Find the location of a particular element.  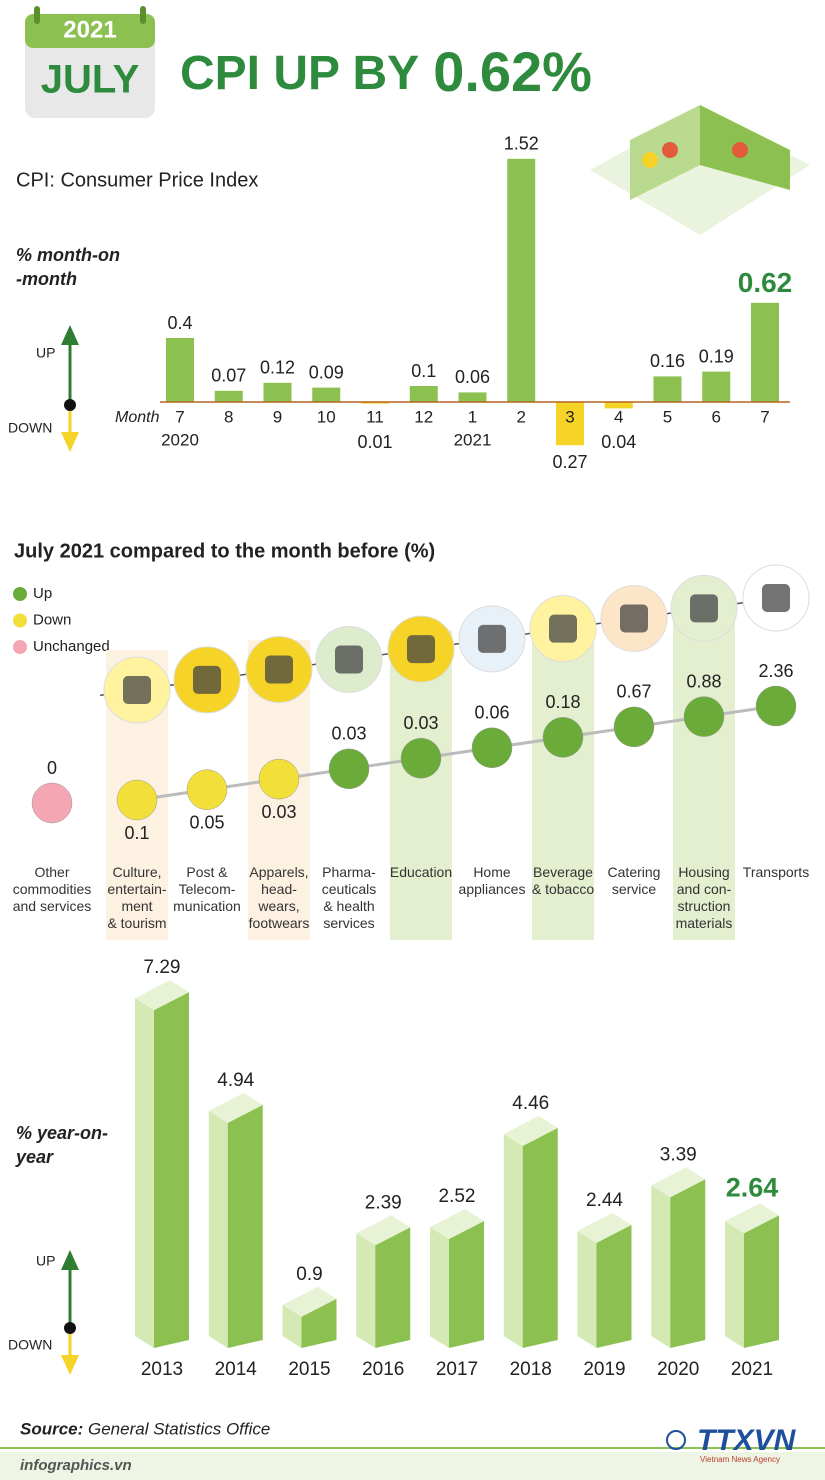

x-tick-label: 2020 is located at coordinates (678, 1369).